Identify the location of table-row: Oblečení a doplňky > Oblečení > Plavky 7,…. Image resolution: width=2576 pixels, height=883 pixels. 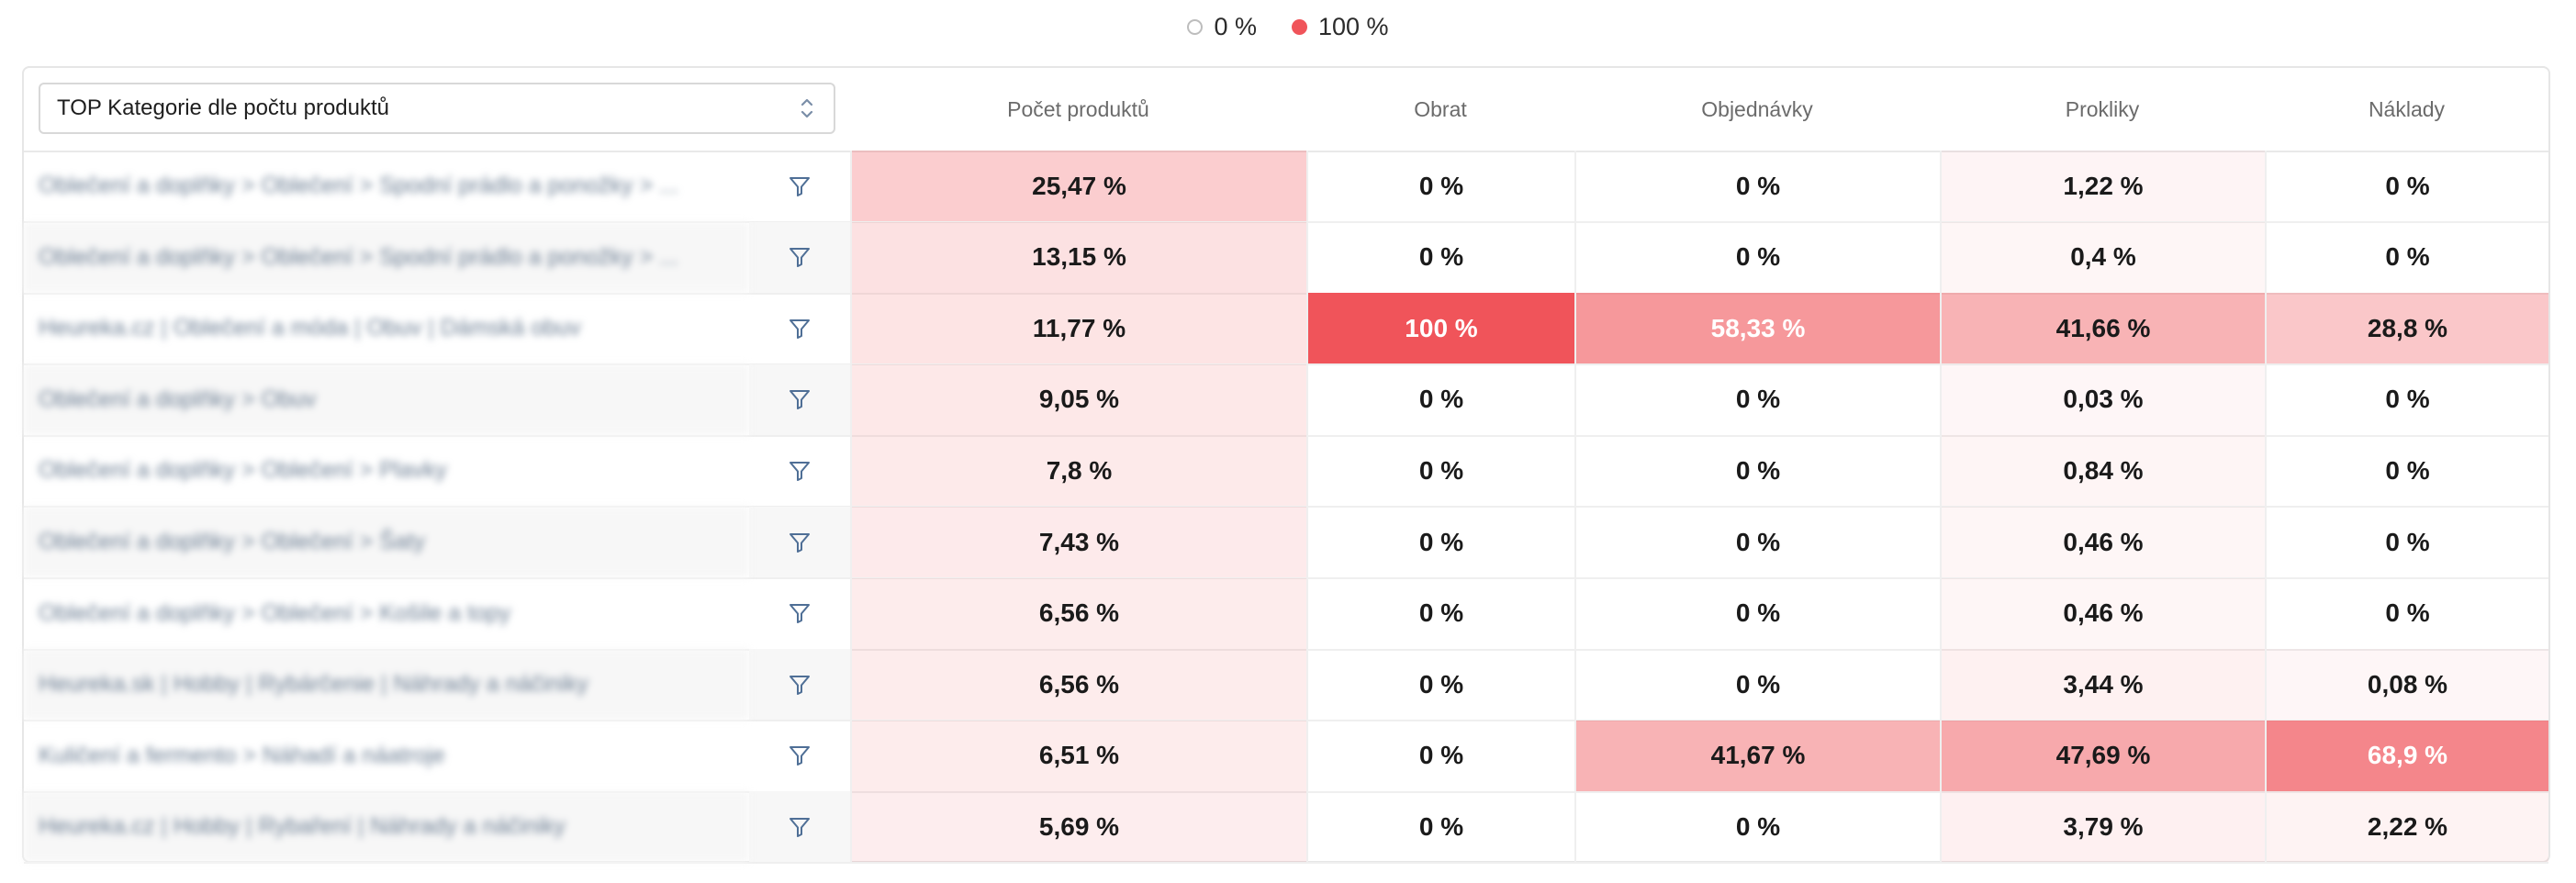
(1286, 472).